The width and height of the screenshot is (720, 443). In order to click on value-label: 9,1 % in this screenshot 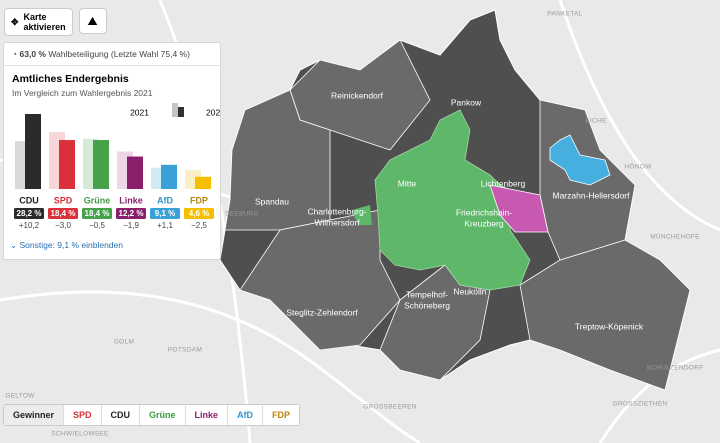, I will do `click(165, 213)`.